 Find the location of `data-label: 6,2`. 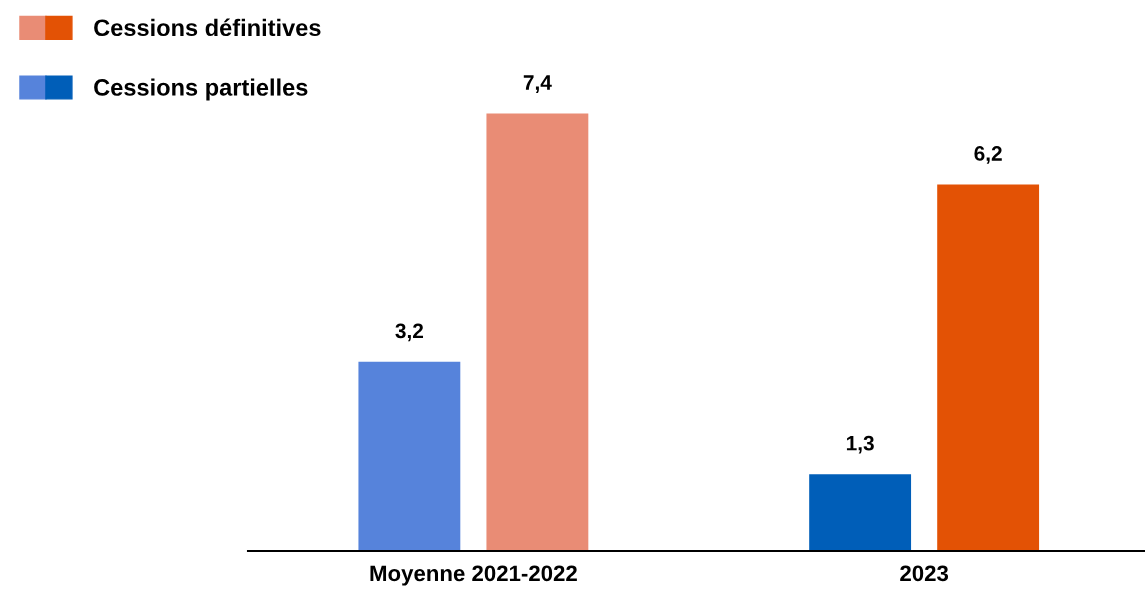

data-label: 6,2 is located at coordinates (988, 155).